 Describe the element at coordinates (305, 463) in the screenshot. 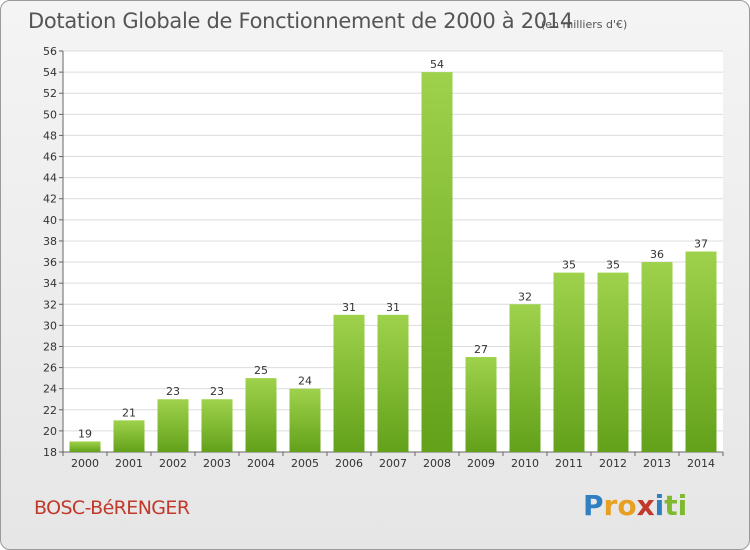

I see `x-tick-label: 2005` at that location.